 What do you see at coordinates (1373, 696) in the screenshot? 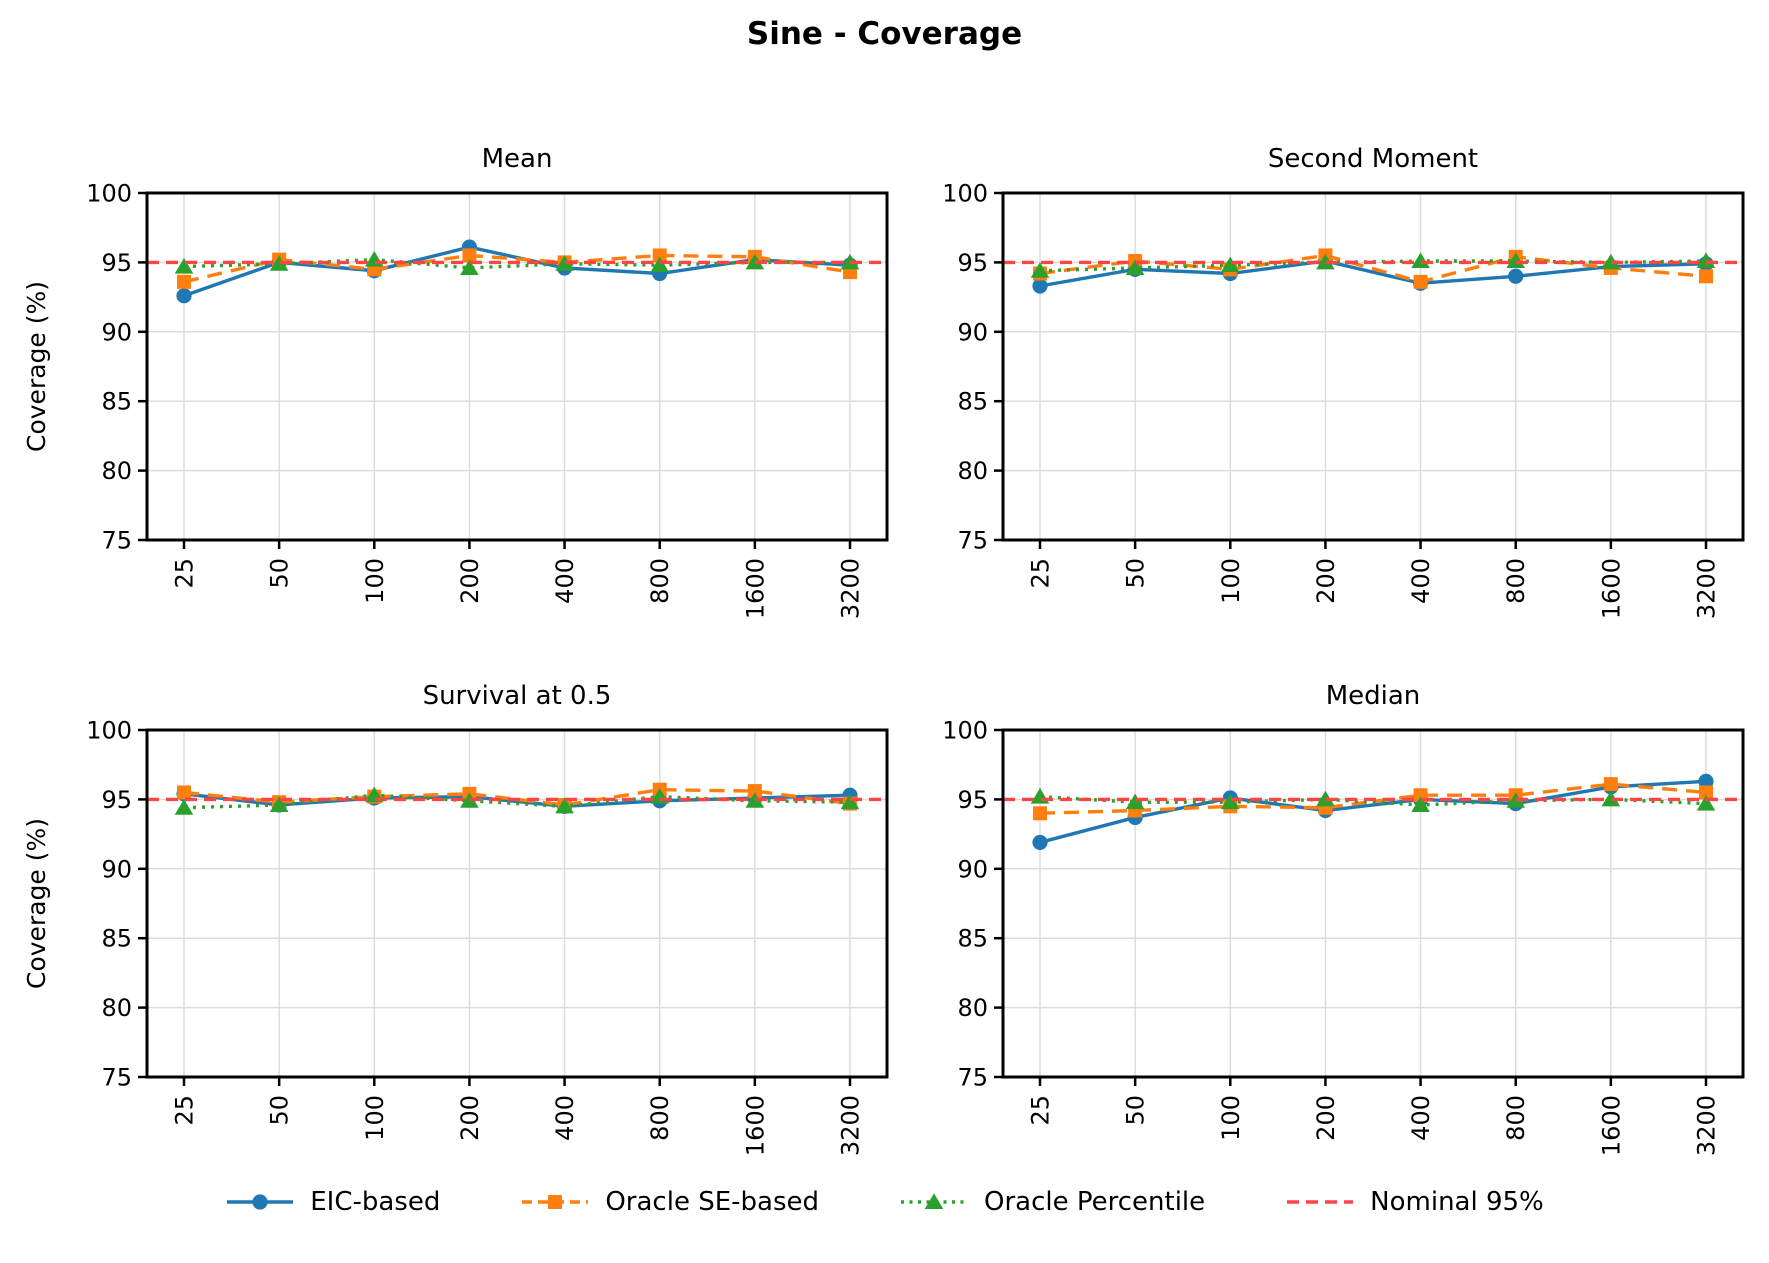
I see `subplot-title: Median` at bounding box center [1373, 696].